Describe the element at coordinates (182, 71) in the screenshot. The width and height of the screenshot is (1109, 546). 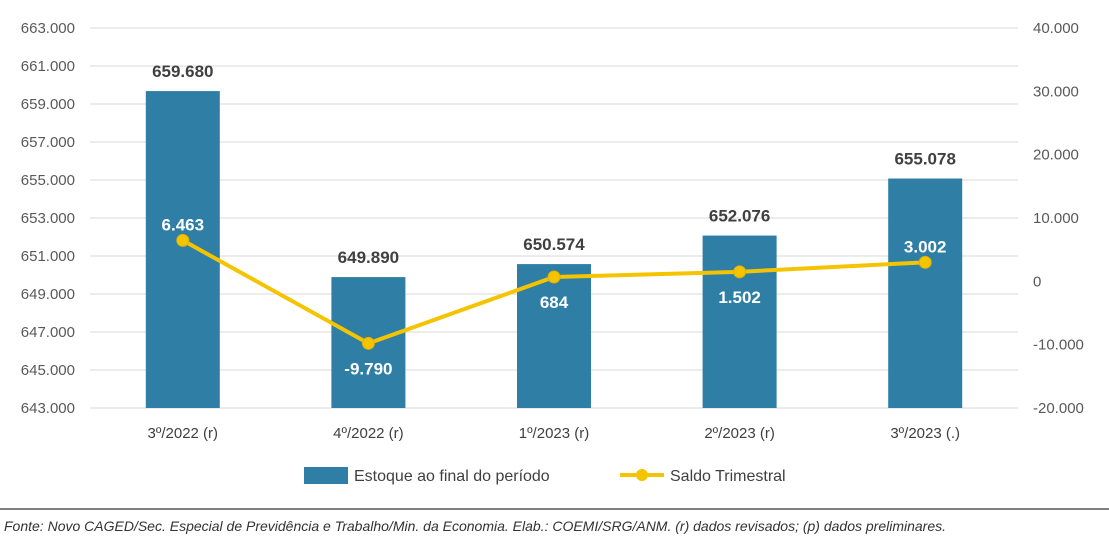
I see `bar-data-label: 659.680` at that location.